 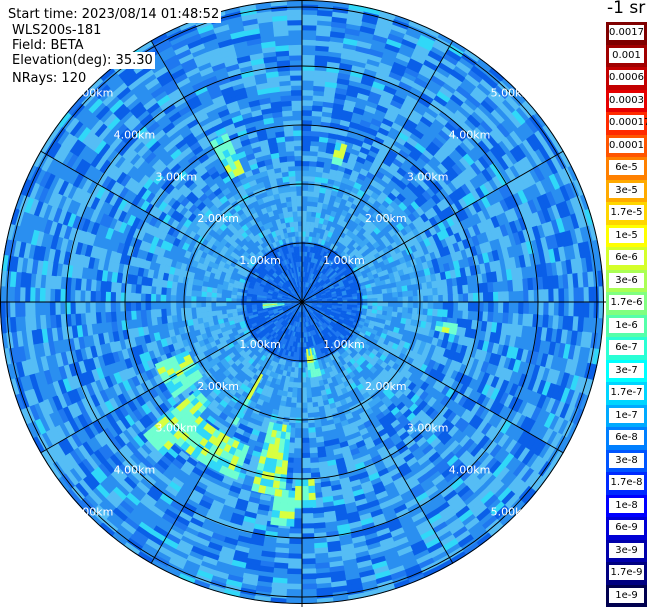 I want to click on colorbar-level-label: 6e-9, so click(x=626, y=527).